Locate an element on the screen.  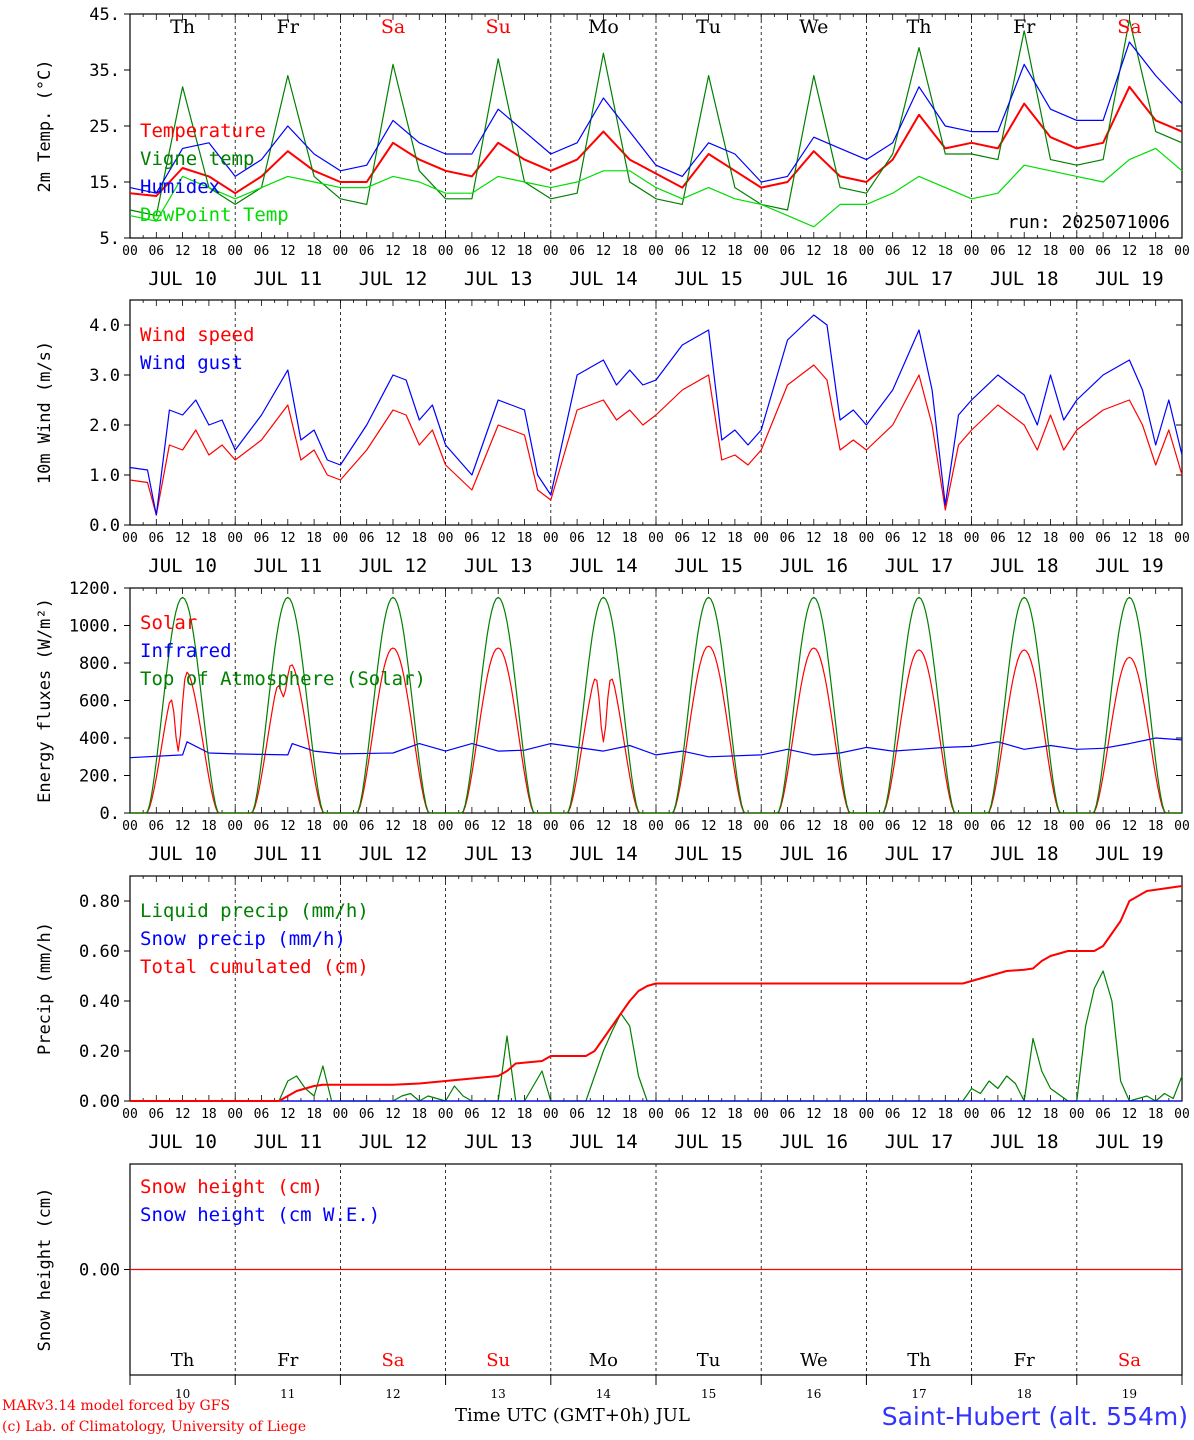
day-number-label: 15 is located at coordinates (708, 1394).